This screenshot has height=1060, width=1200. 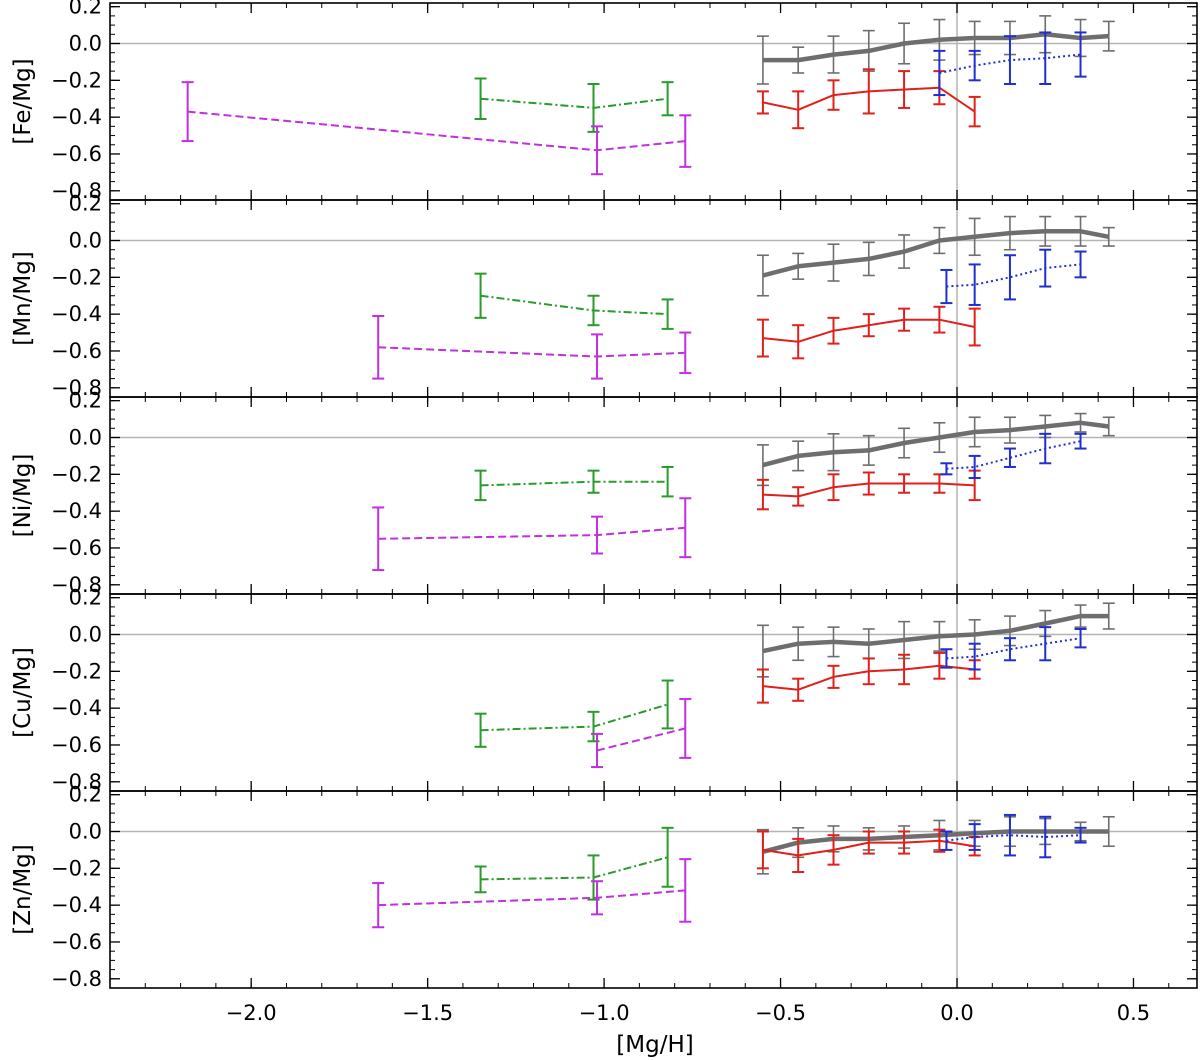 What do you see at coordinates (251, 1013) in the screenshot?
I see `x-tick-label: −2.0` at bounding box center [251, 1013].